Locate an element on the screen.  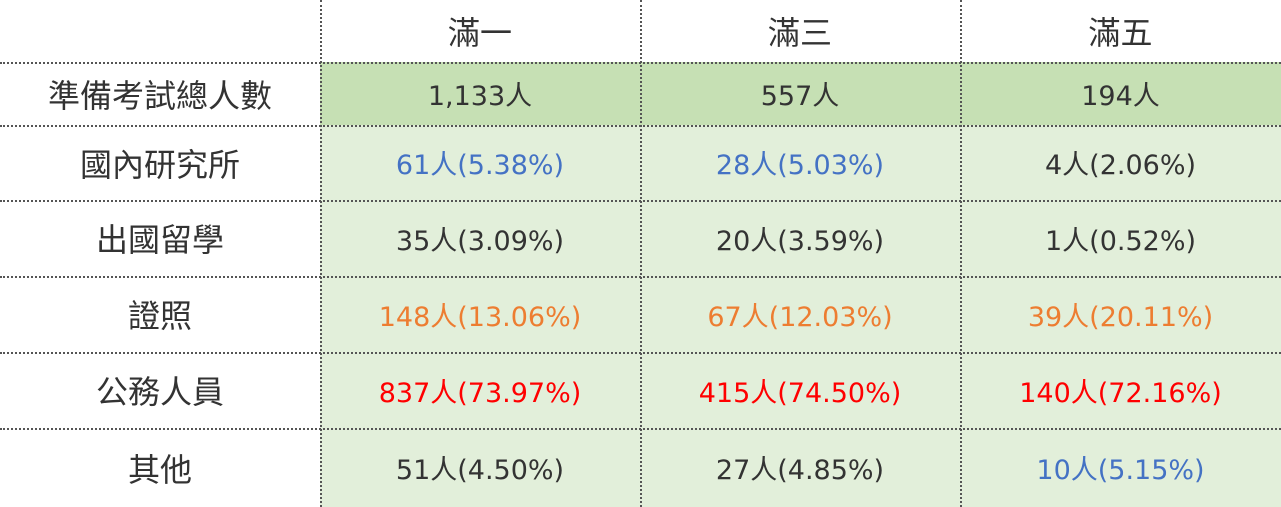
table-cell: 557人 is located at coordinates (800, 96).